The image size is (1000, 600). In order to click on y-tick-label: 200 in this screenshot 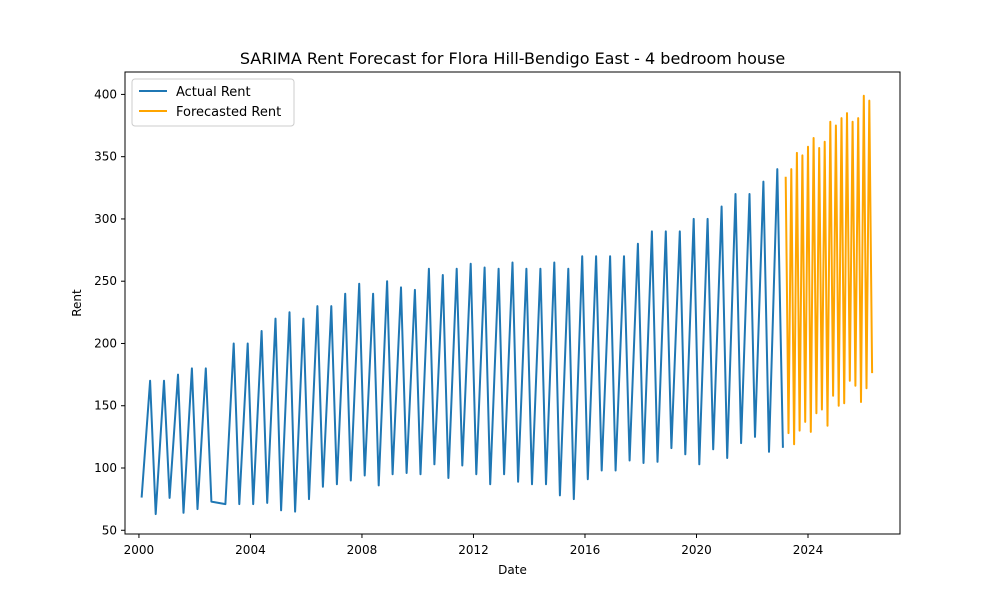, I will do `click(105, 343)`.